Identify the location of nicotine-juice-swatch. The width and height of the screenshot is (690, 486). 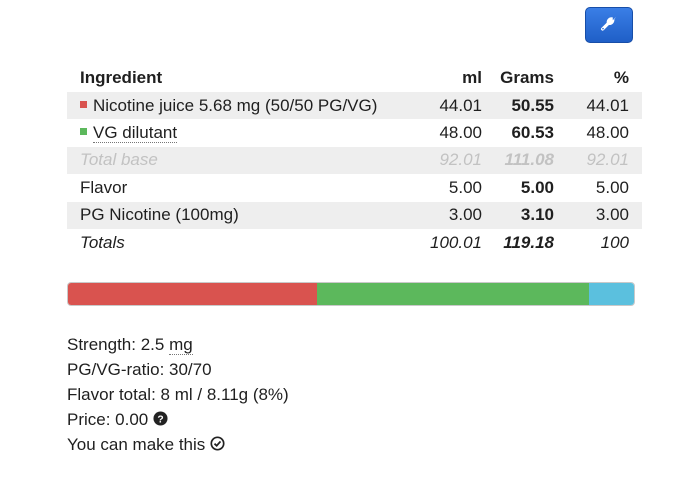
(83, 104).